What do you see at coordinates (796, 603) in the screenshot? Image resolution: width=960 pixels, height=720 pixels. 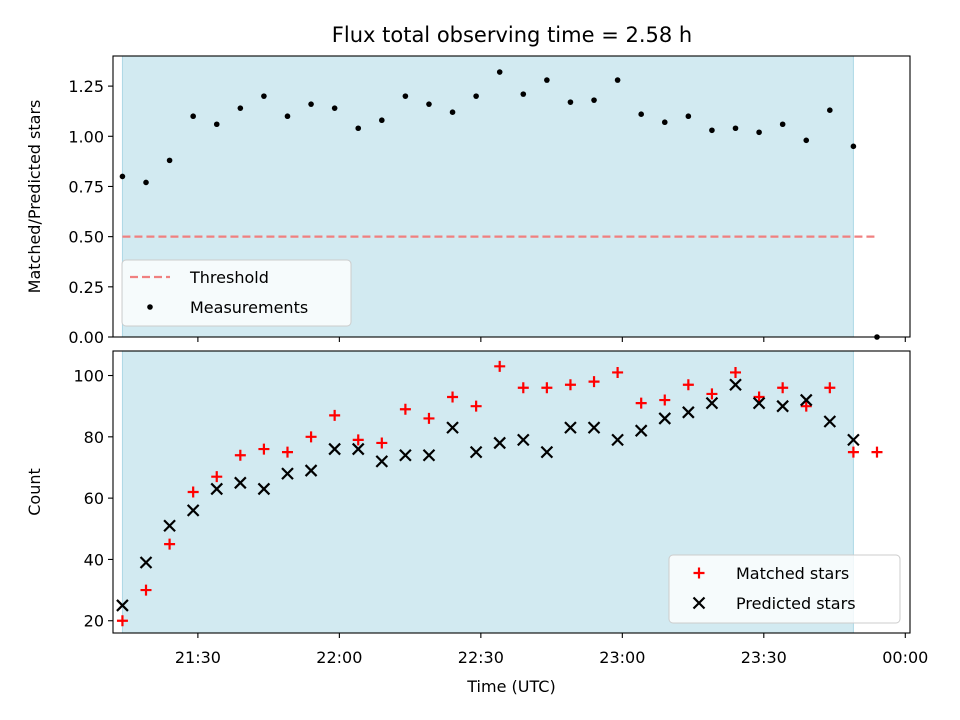 I see `legend-label: Predicted stars` at bounding box center [796, 603].